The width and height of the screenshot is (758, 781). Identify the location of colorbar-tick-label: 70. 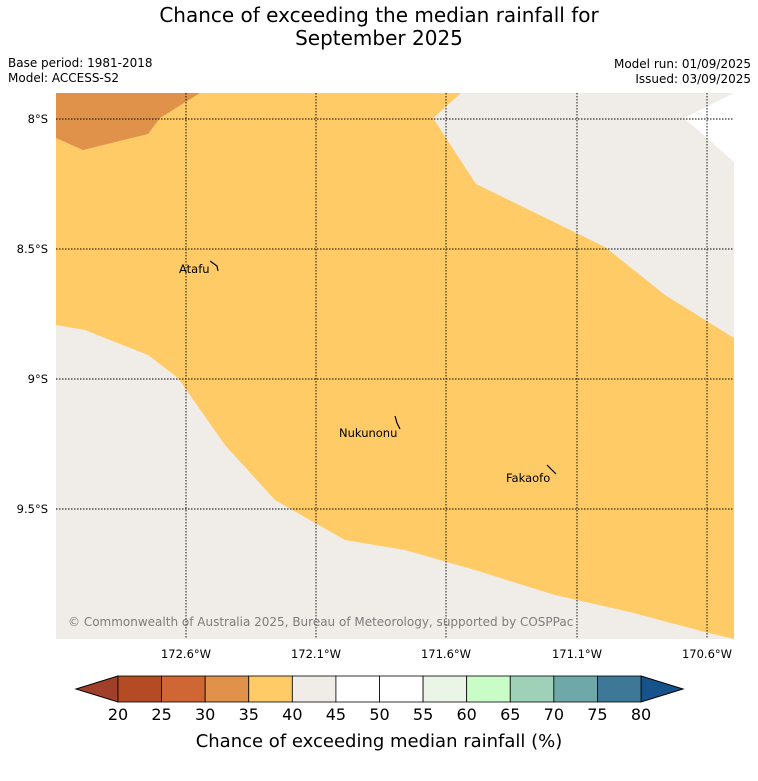
(554, 714).